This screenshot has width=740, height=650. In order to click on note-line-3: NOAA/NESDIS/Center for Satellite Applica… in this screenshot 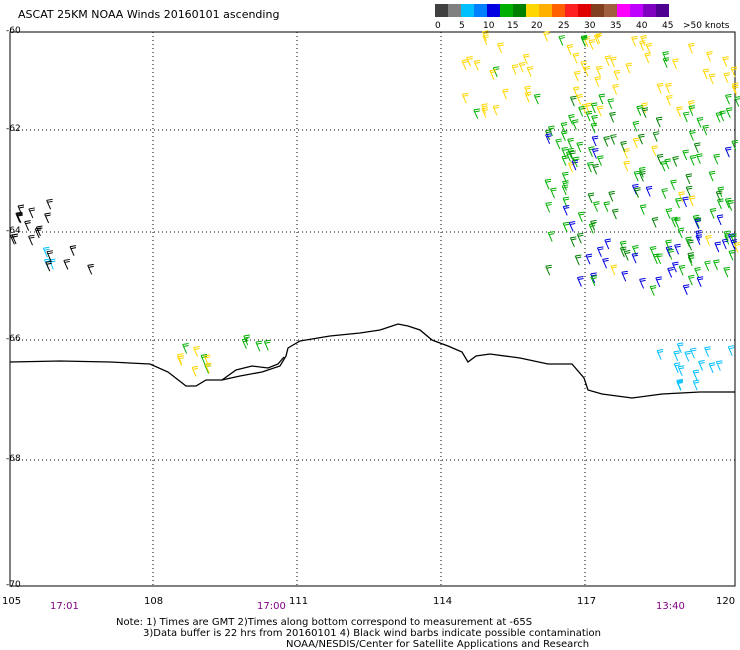, I will do `click(438, 644)`.